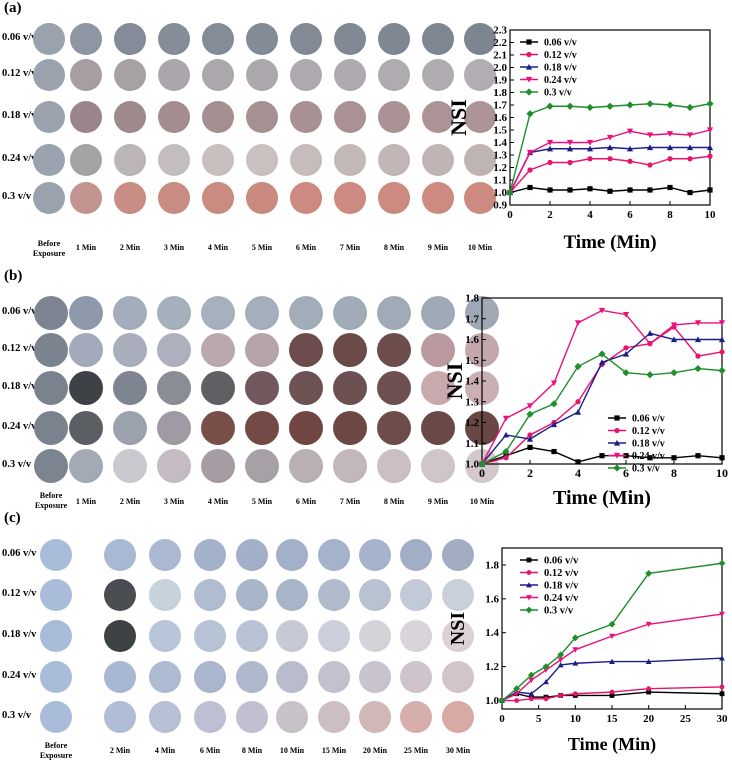  I want to click on column-label: 5 Min, so click(262, 501).